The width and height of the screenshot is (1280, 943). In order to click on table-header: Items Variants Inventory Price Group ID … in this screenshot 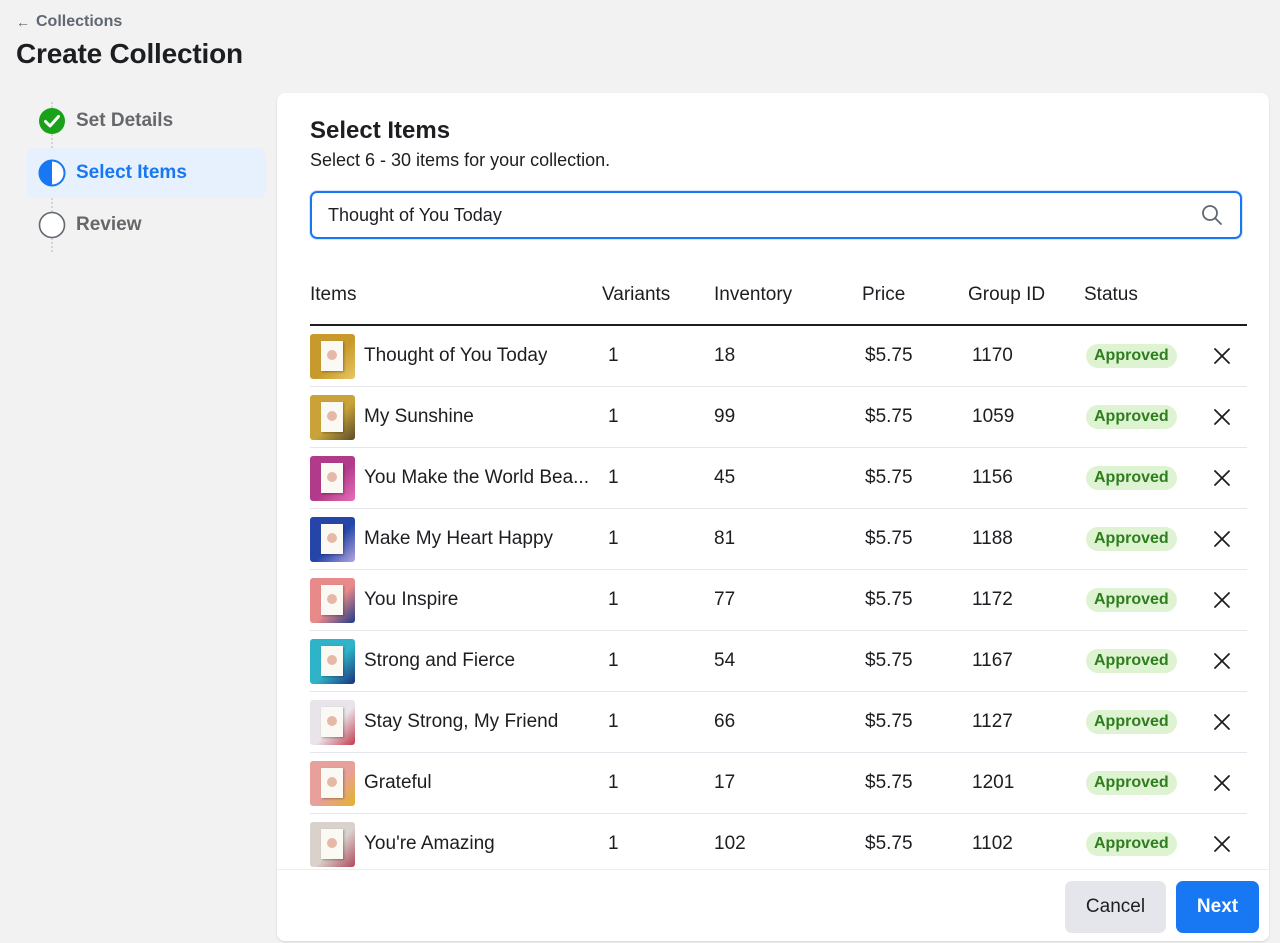, I will do `click(778, 295)`.